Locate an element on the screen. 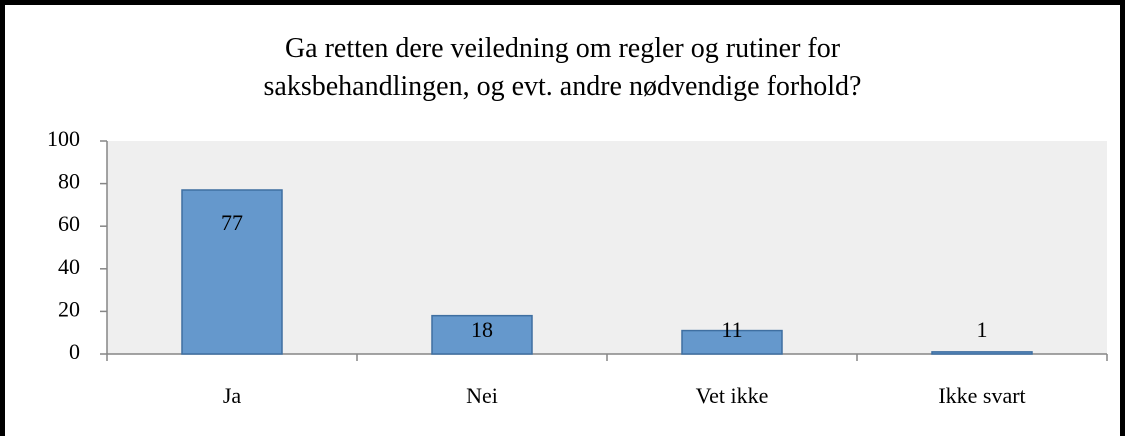 The width and height of the screenshot is (1125, 436). y-tick-label: 60 is located at coordinates (69, 223).